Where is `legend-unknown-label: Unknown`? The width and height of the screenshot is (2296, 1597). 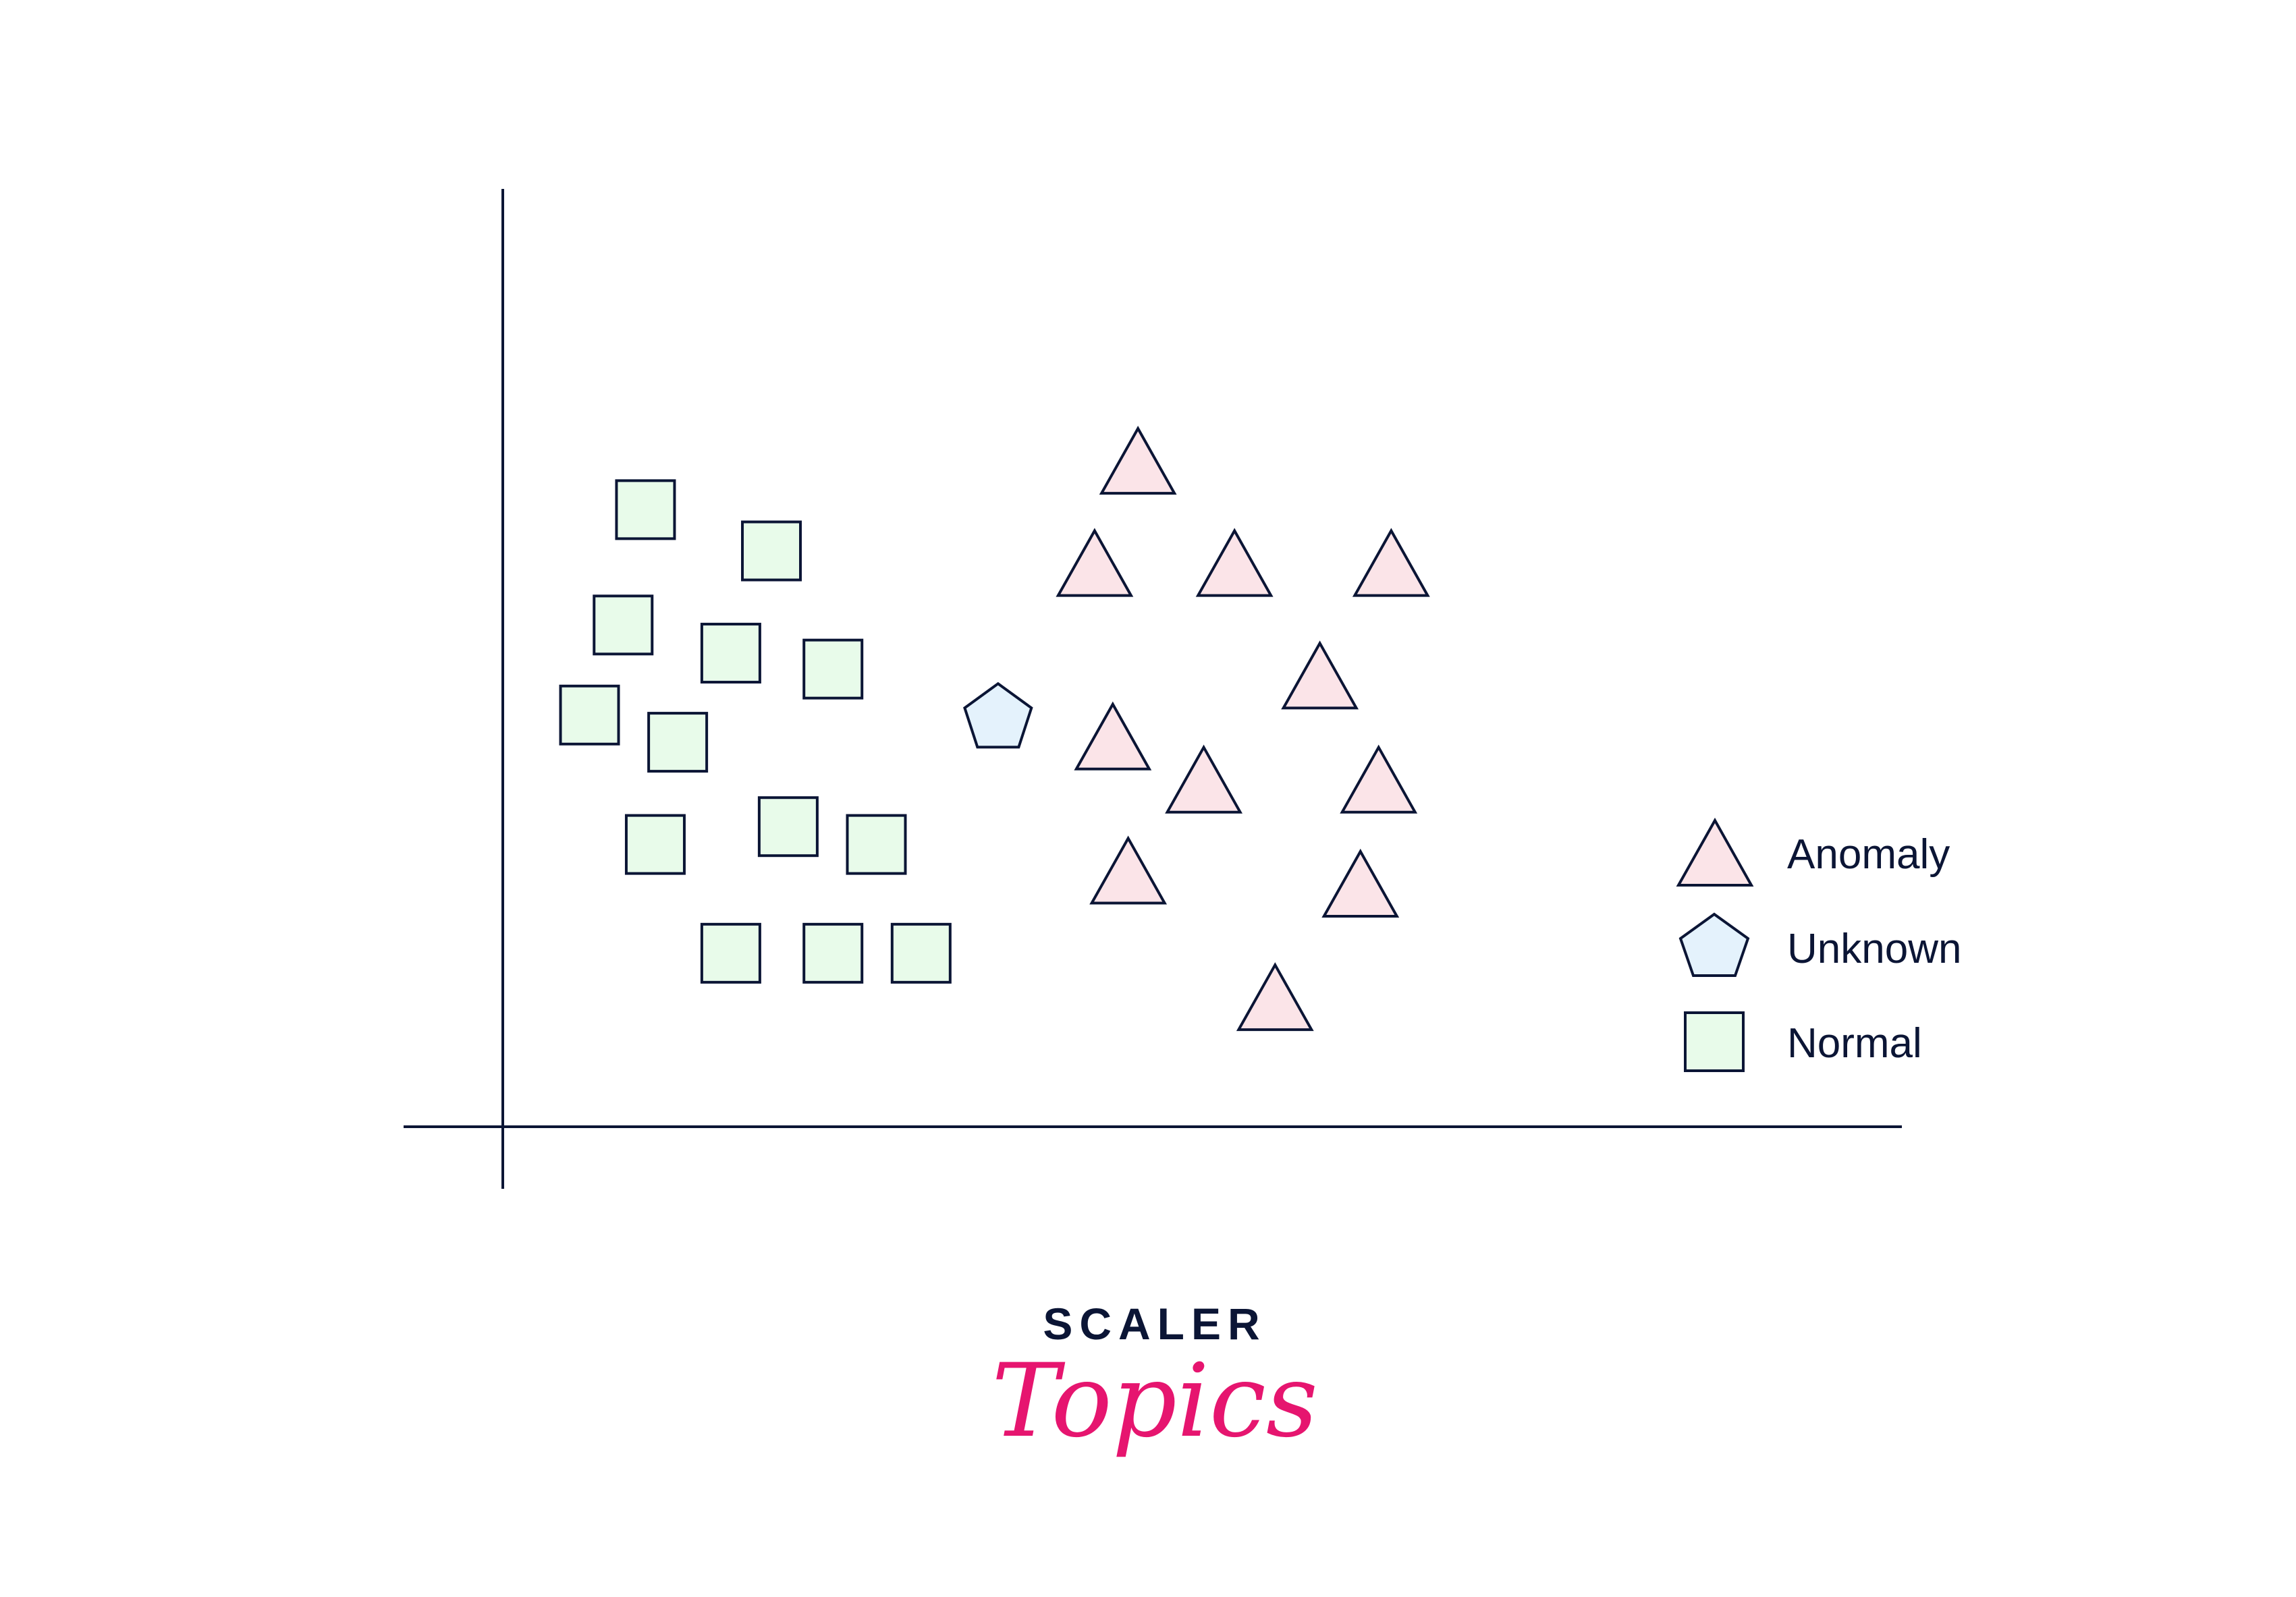 legend-unknown-label: Unknown is located at coordinates (1874, 949).